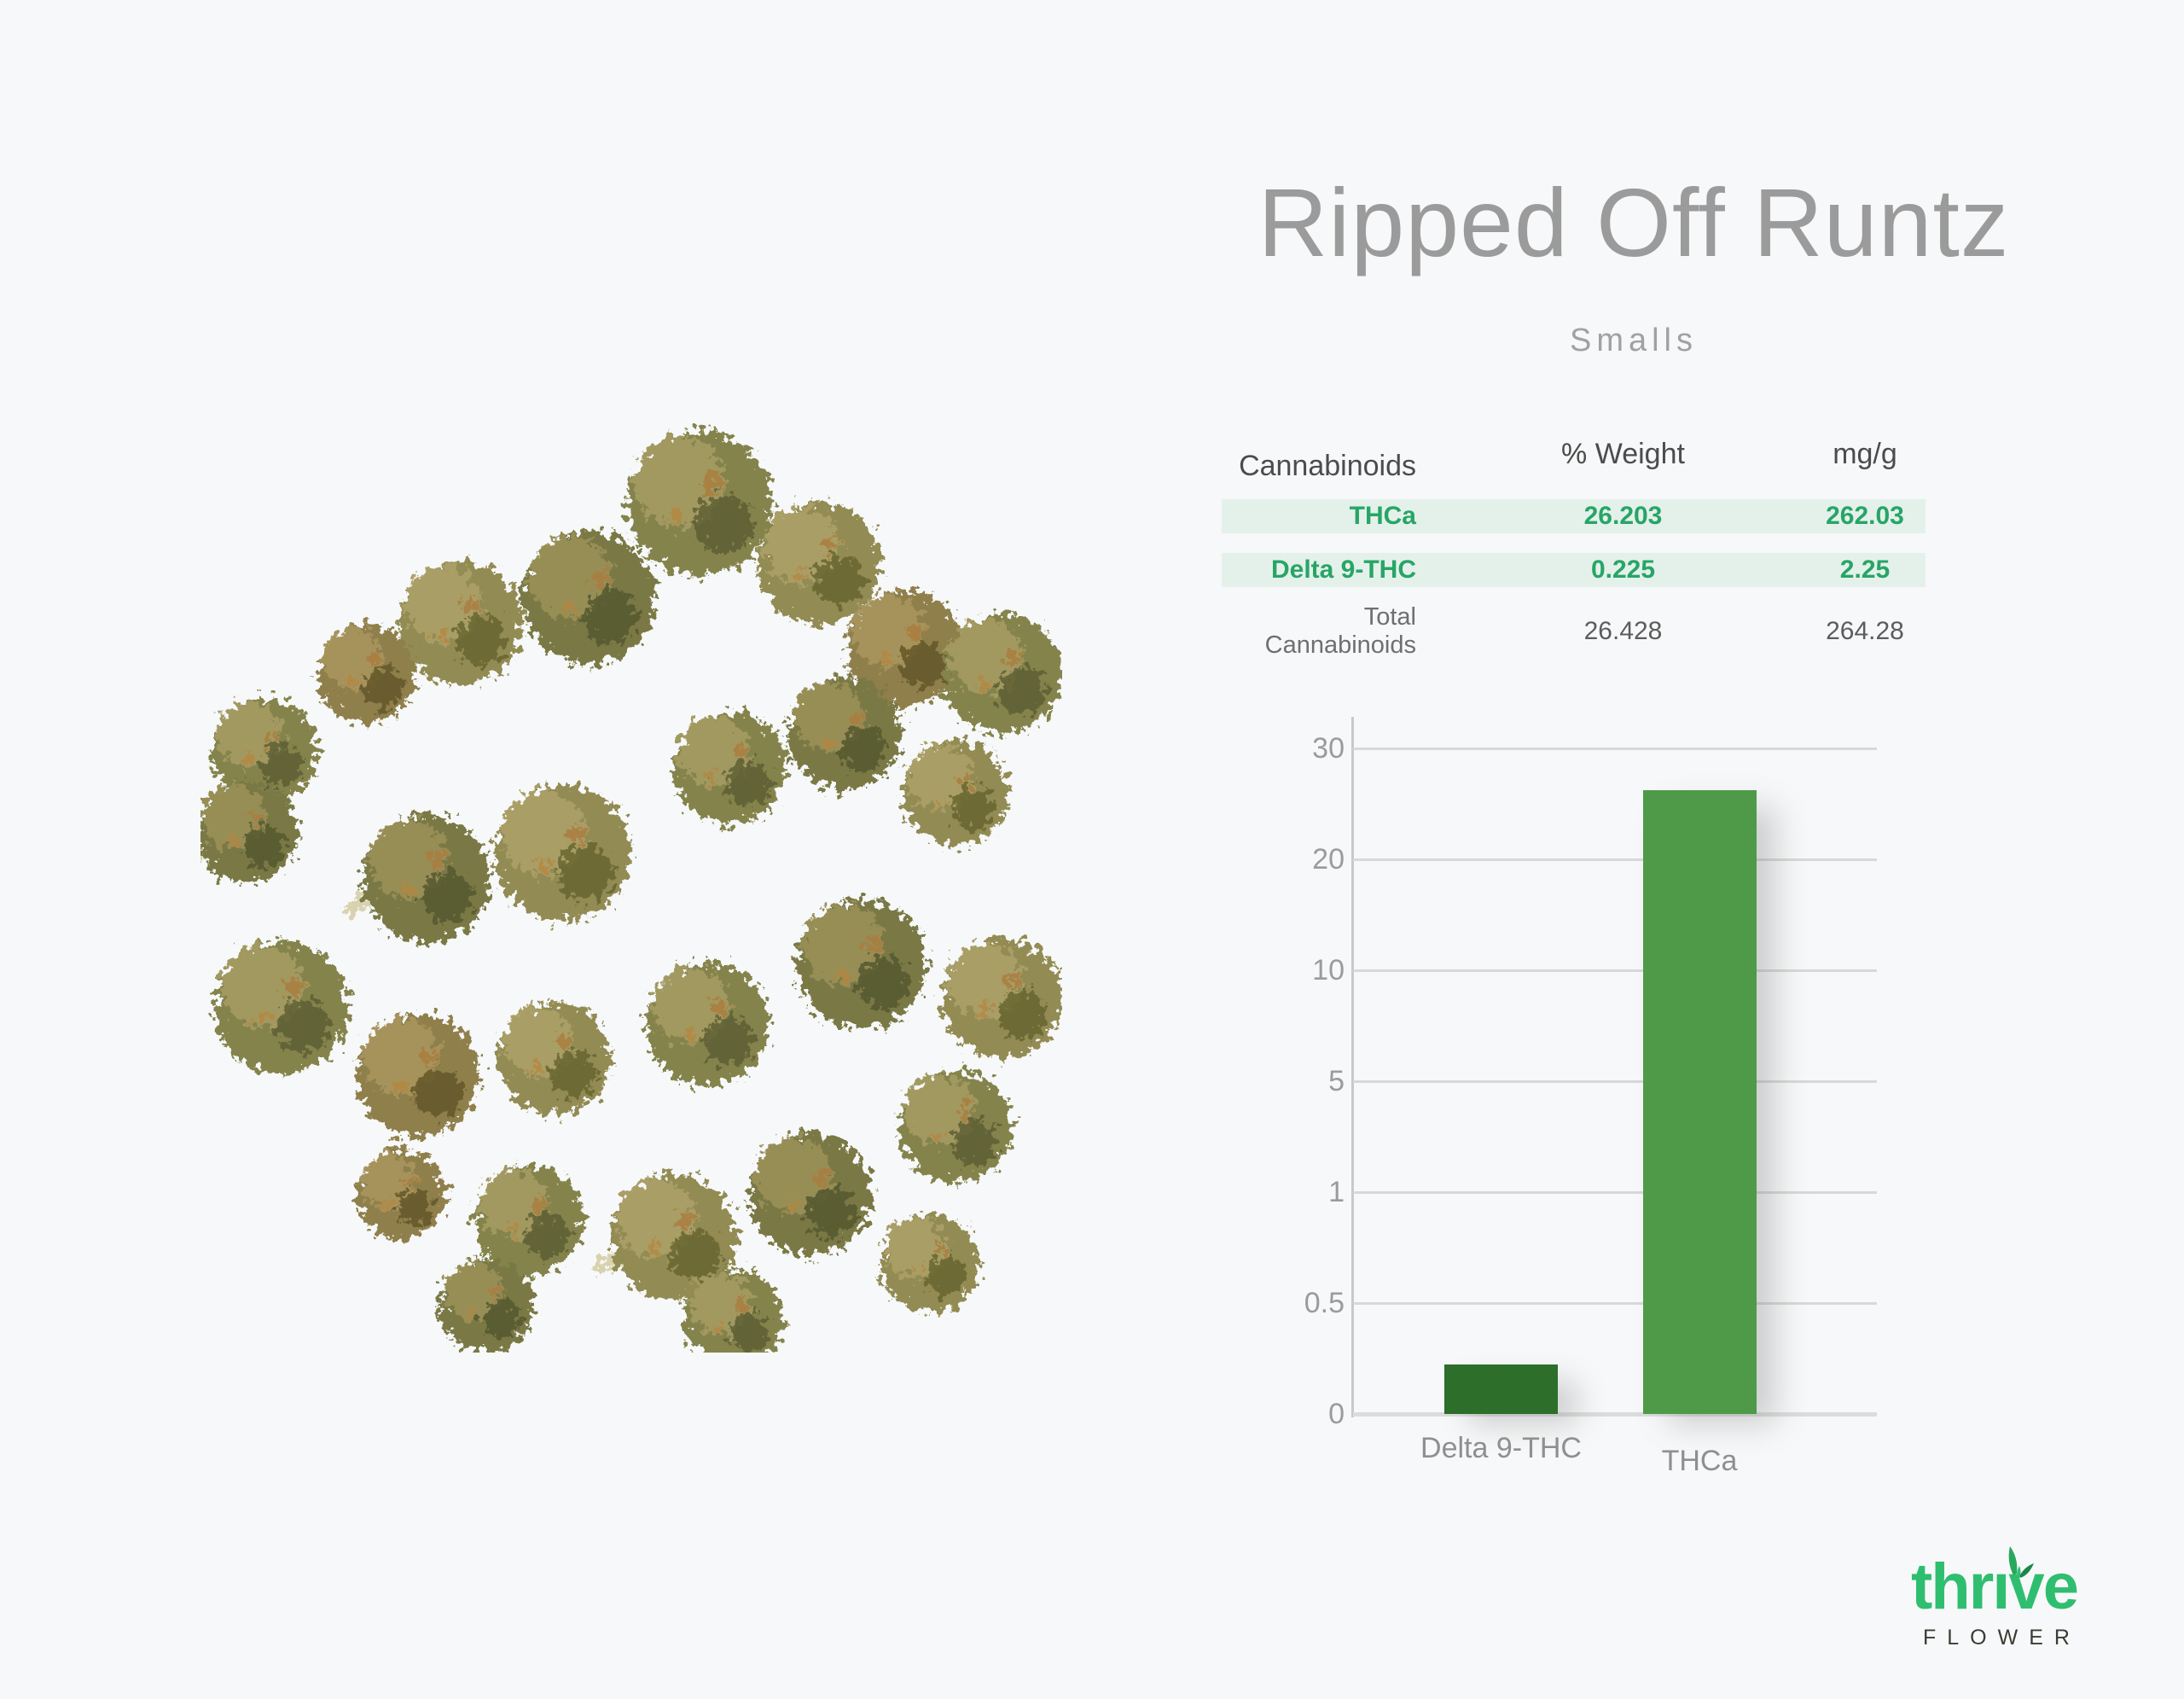 This screenshot has width=2184, height=1699. Describe the element at coordinates (1336, 1414) in the screenshot. I see `y-tick-label: 0` at that location.